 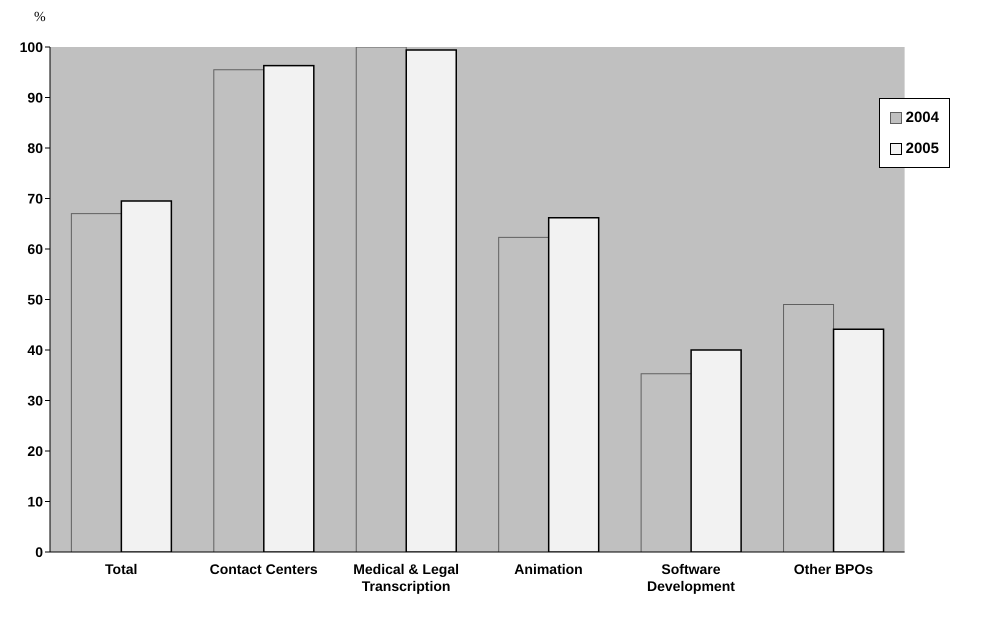 I want to click on x-tick-label: Animation, so click(x=548, y=569).